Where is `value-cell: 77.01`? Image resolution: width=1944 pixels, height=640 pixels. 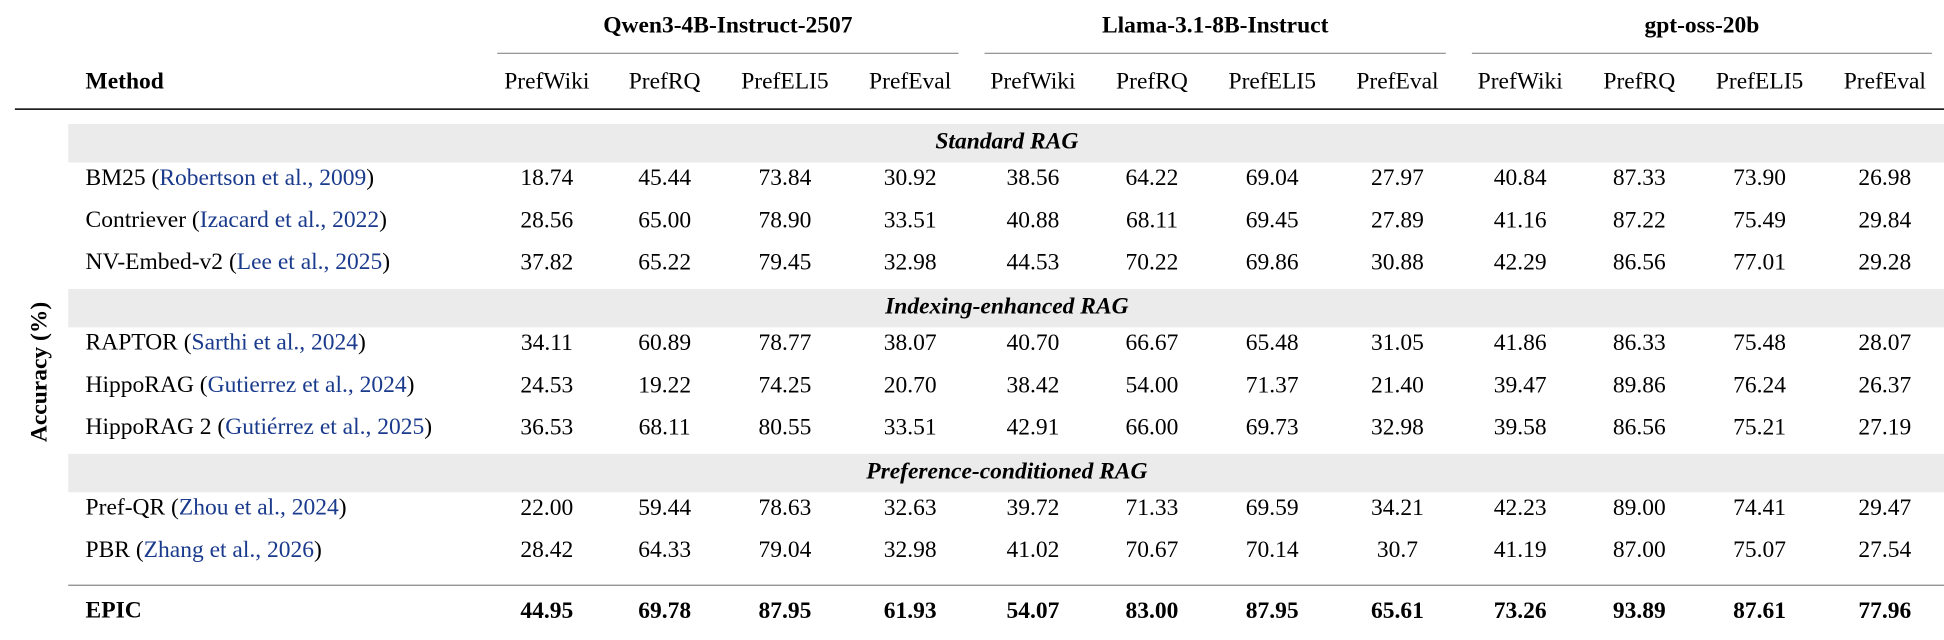 value-cell: 77.01 is located at coordinates (1759, 263).